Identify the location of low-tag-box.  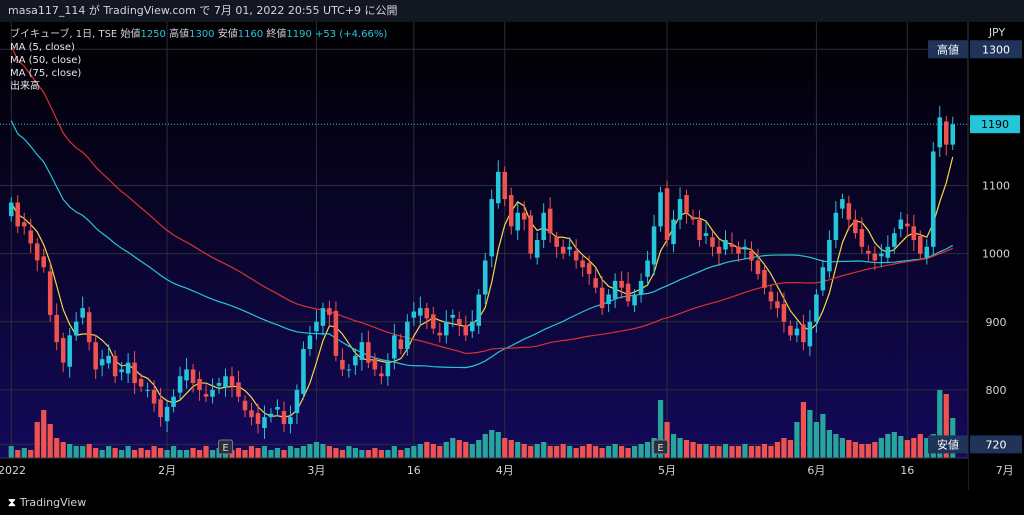
(948, 444).